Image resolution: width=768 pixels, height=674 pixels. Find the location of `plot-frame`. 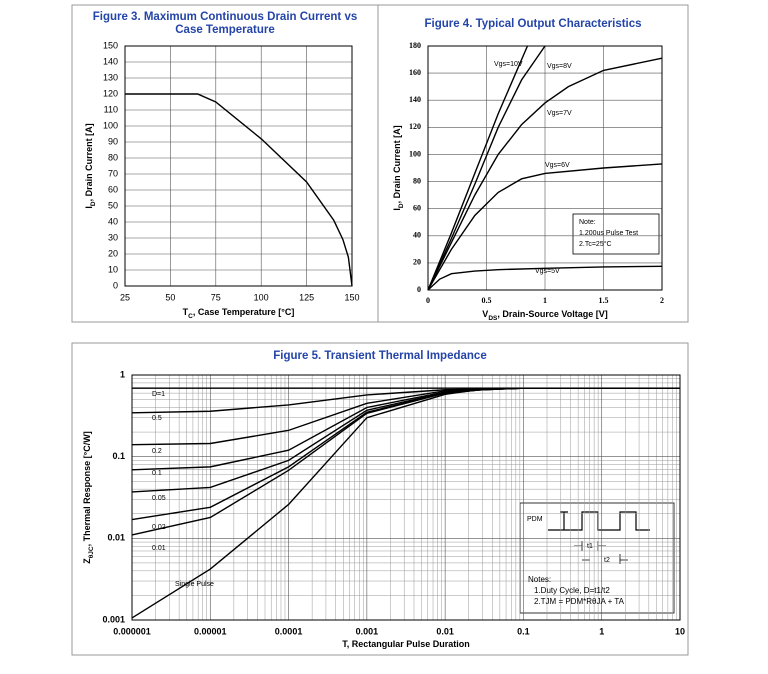

plot-frame is located at coordinates (238, 166).